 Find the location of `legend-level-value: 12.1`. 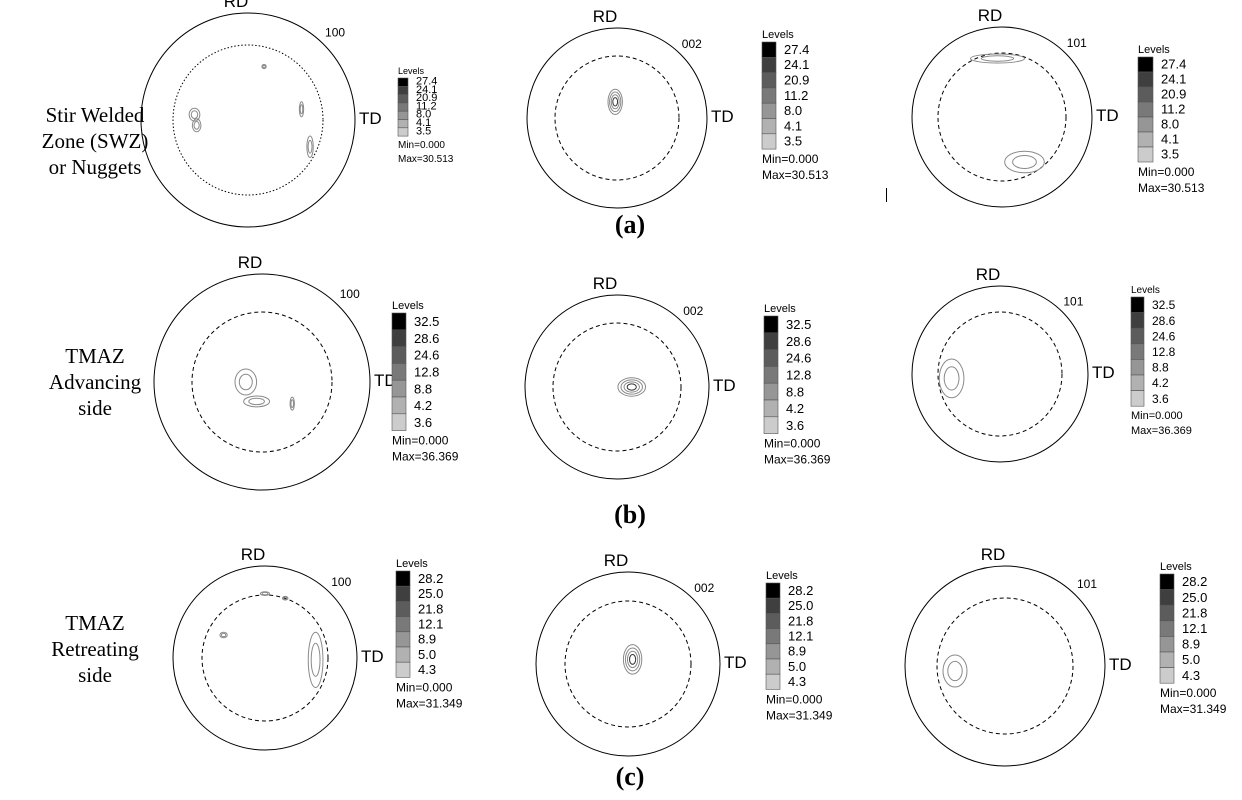

legend-level-value: 12.1 is located at coordinates (1194, 628).